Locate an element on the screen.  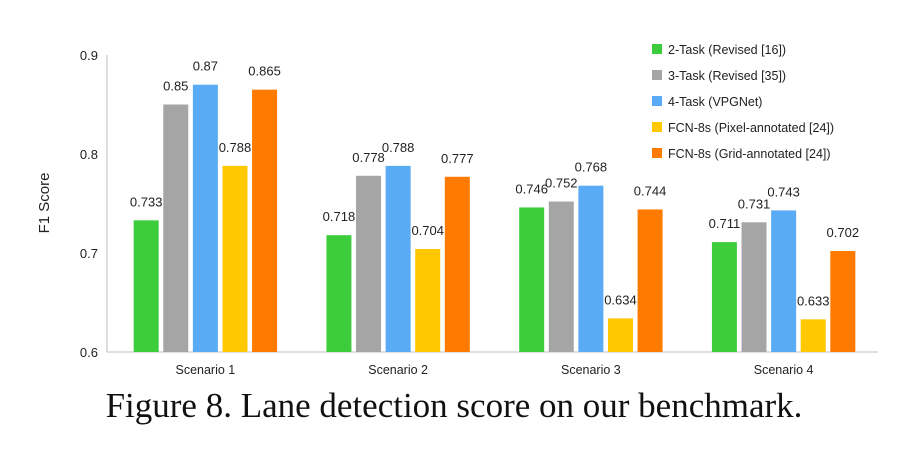
data-label: 0.633 is located at coordinates (813, 300).